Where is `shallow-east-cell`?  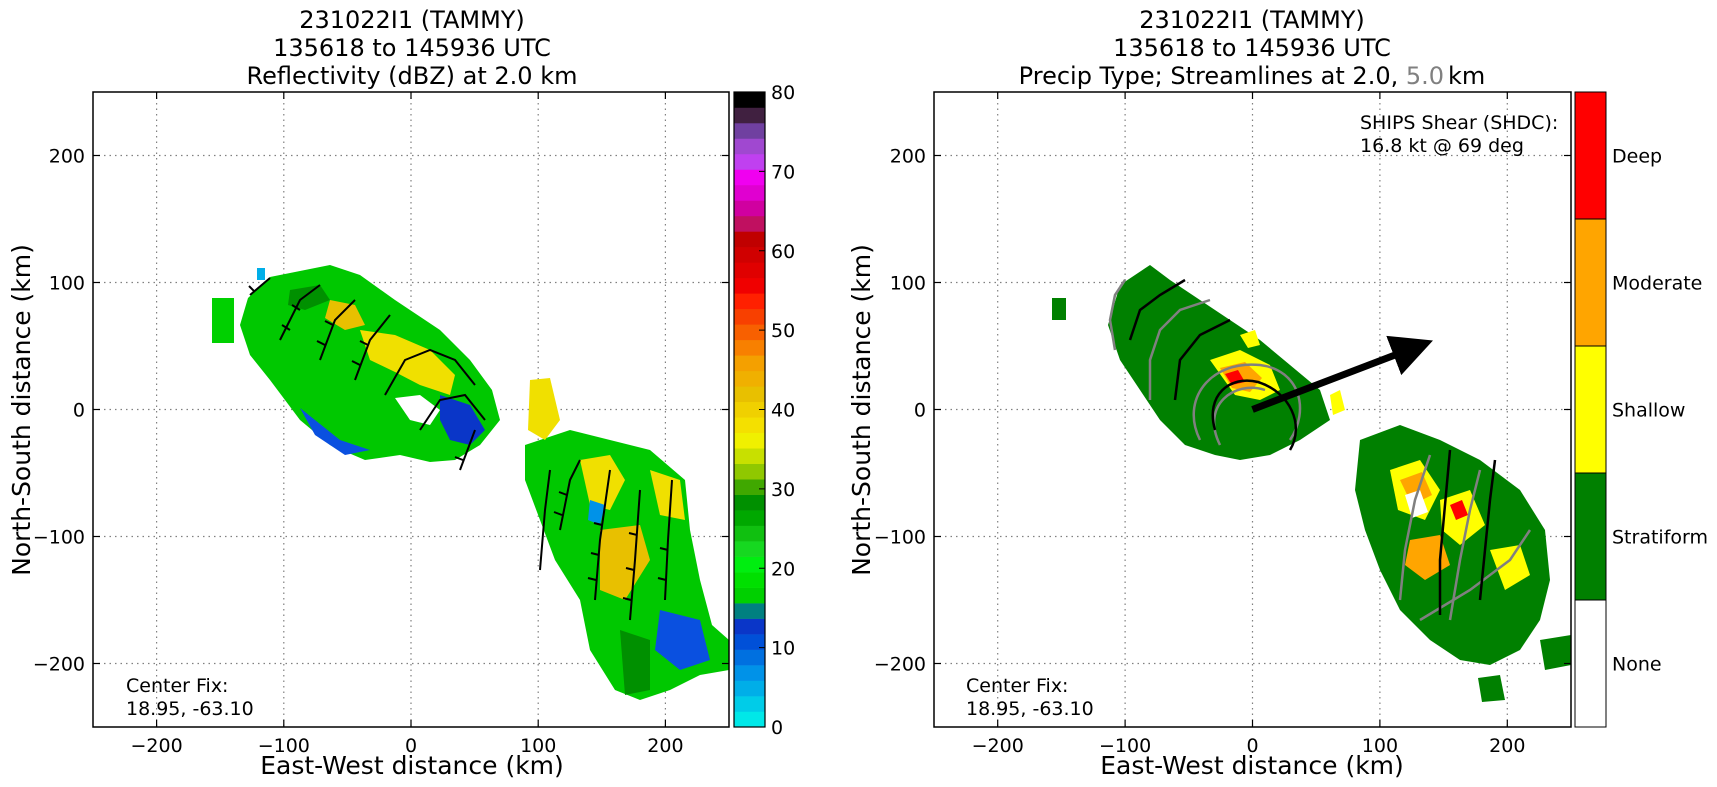 shallow-east-cell is located at coordinates (1337, 402).